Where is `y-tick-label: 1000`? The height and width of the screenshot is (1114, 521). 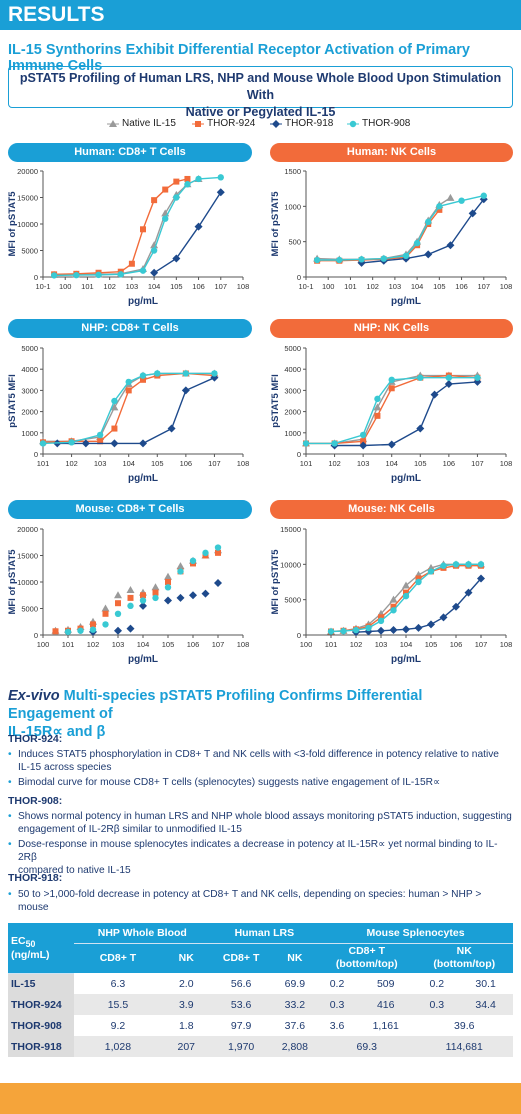
y-tick-label: 1000 is located at coordinates (292, 206).